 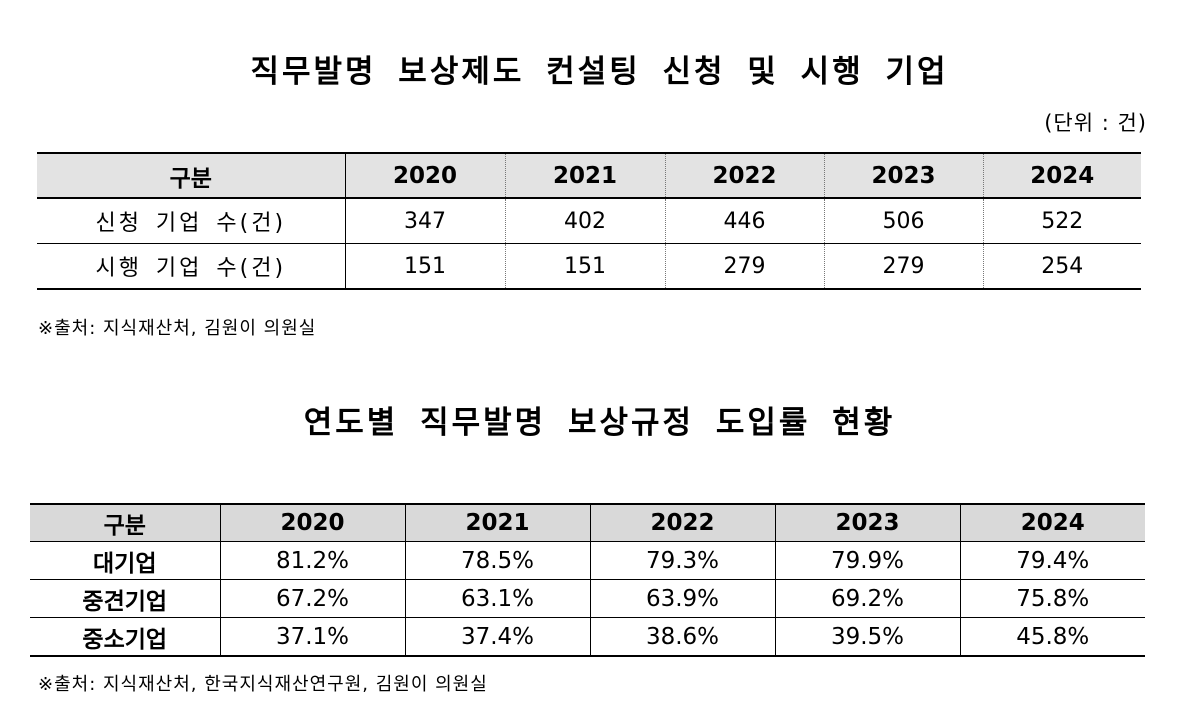 What do you see at coordinates (599, 72) in the screenshot?
I see `consulting-table-title: 직무발명 보상제도 컨설팅 신청 및 시행 기업` at bounding box center [599, 72].